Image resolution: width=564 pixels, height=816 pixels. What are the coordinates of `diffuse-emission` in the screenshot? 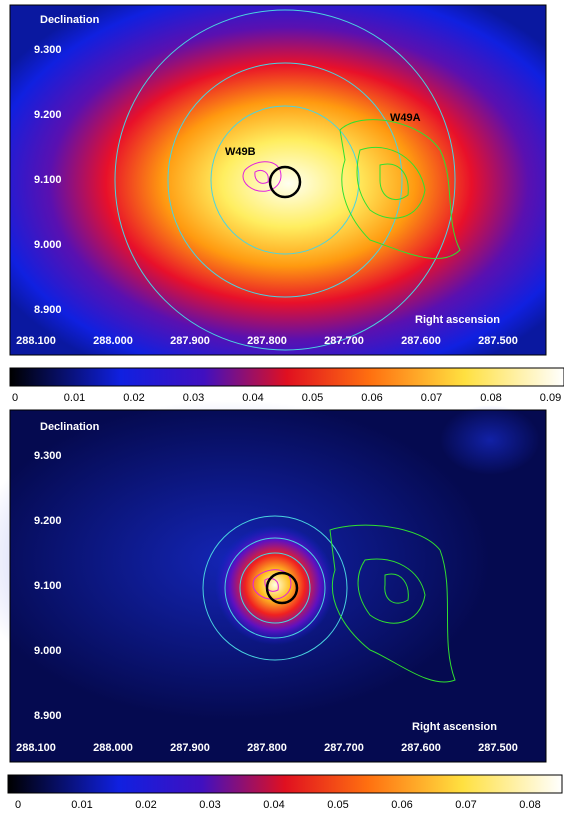 It's located at (490, 440).